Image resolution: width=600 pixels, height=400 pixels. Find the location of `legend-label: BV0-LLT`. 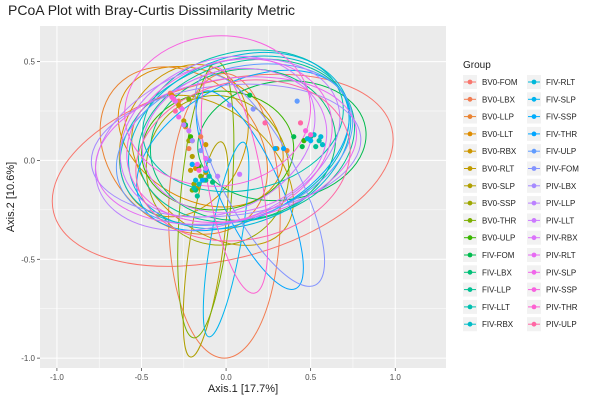

legend-label: BV0-LLT is located at coordinates (497, 134).